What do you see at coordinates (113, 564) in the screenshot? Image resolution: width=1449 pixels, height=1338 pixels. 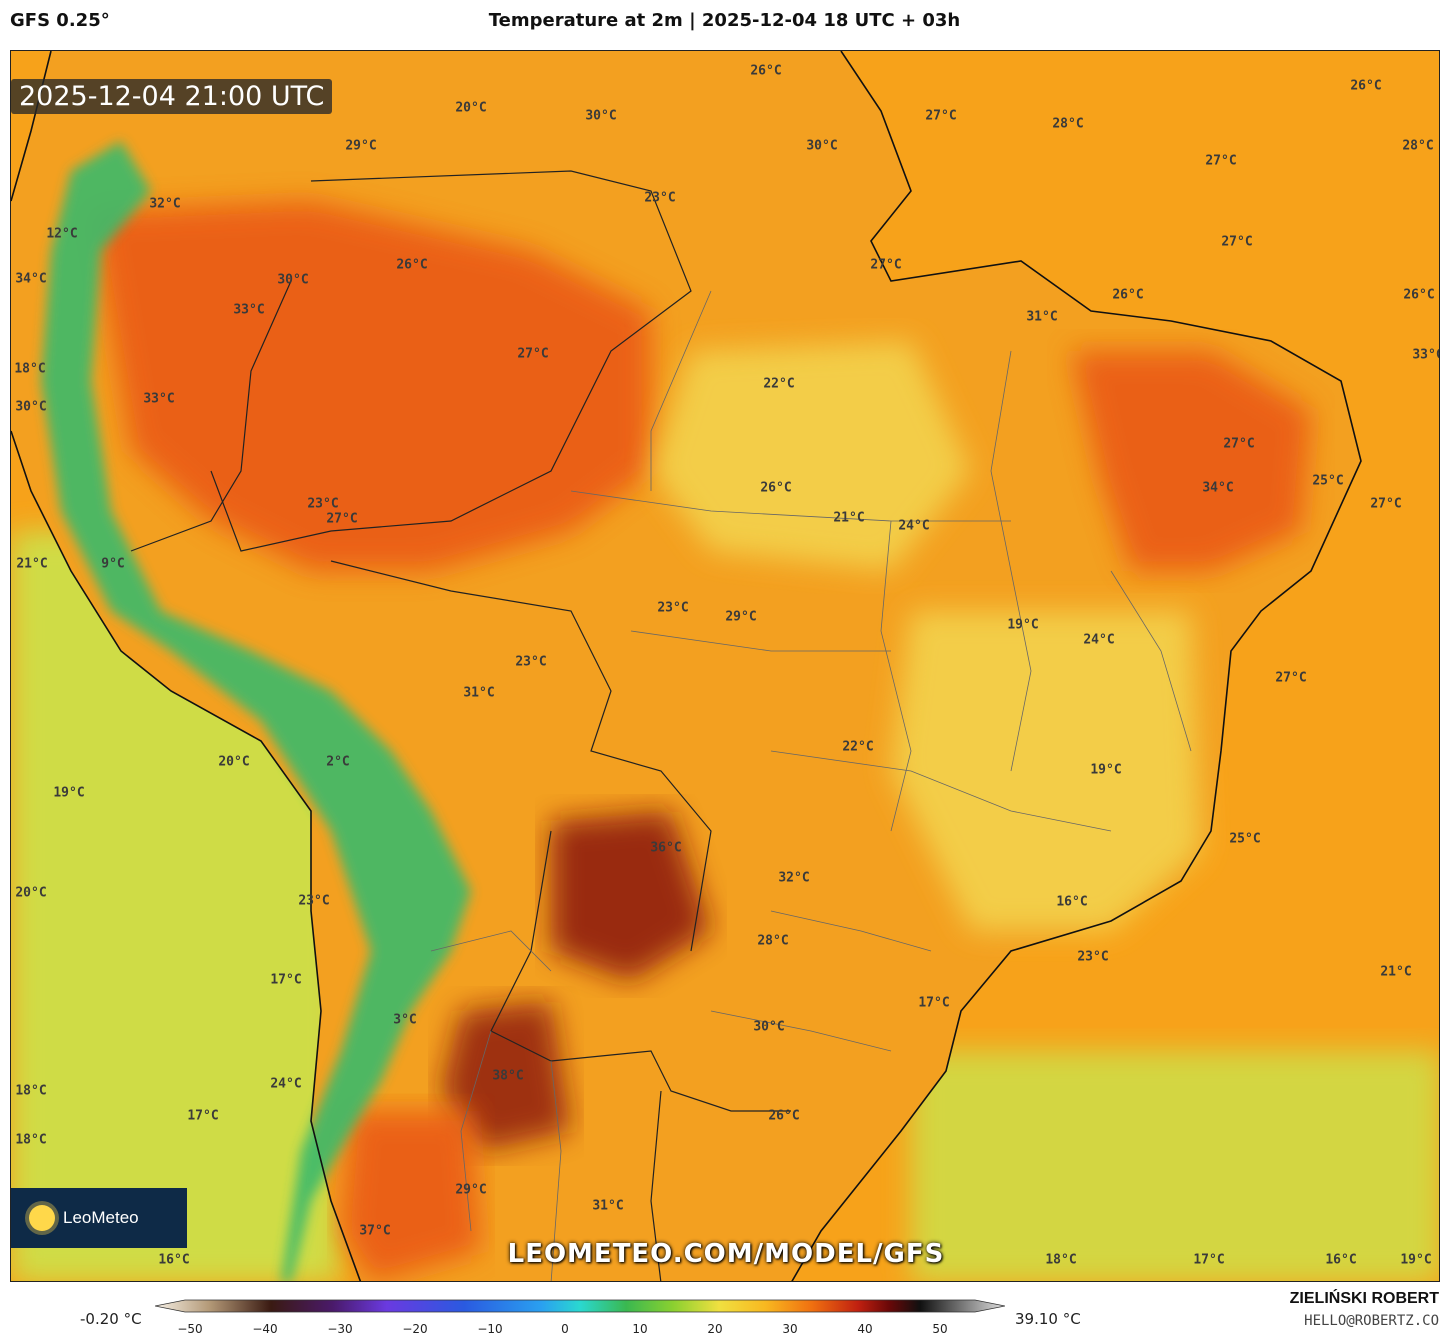 I see `temperature-label: 9°C` at bounding box center [113, 564].